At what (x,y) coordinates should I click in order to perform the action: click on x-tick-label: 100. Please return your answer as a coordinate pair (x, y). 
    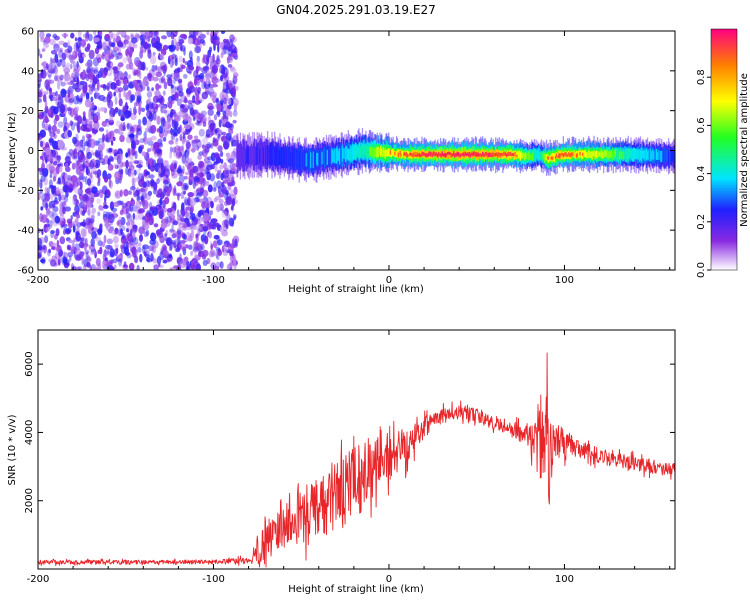
    Looking at the image, I should click on (564, 280).